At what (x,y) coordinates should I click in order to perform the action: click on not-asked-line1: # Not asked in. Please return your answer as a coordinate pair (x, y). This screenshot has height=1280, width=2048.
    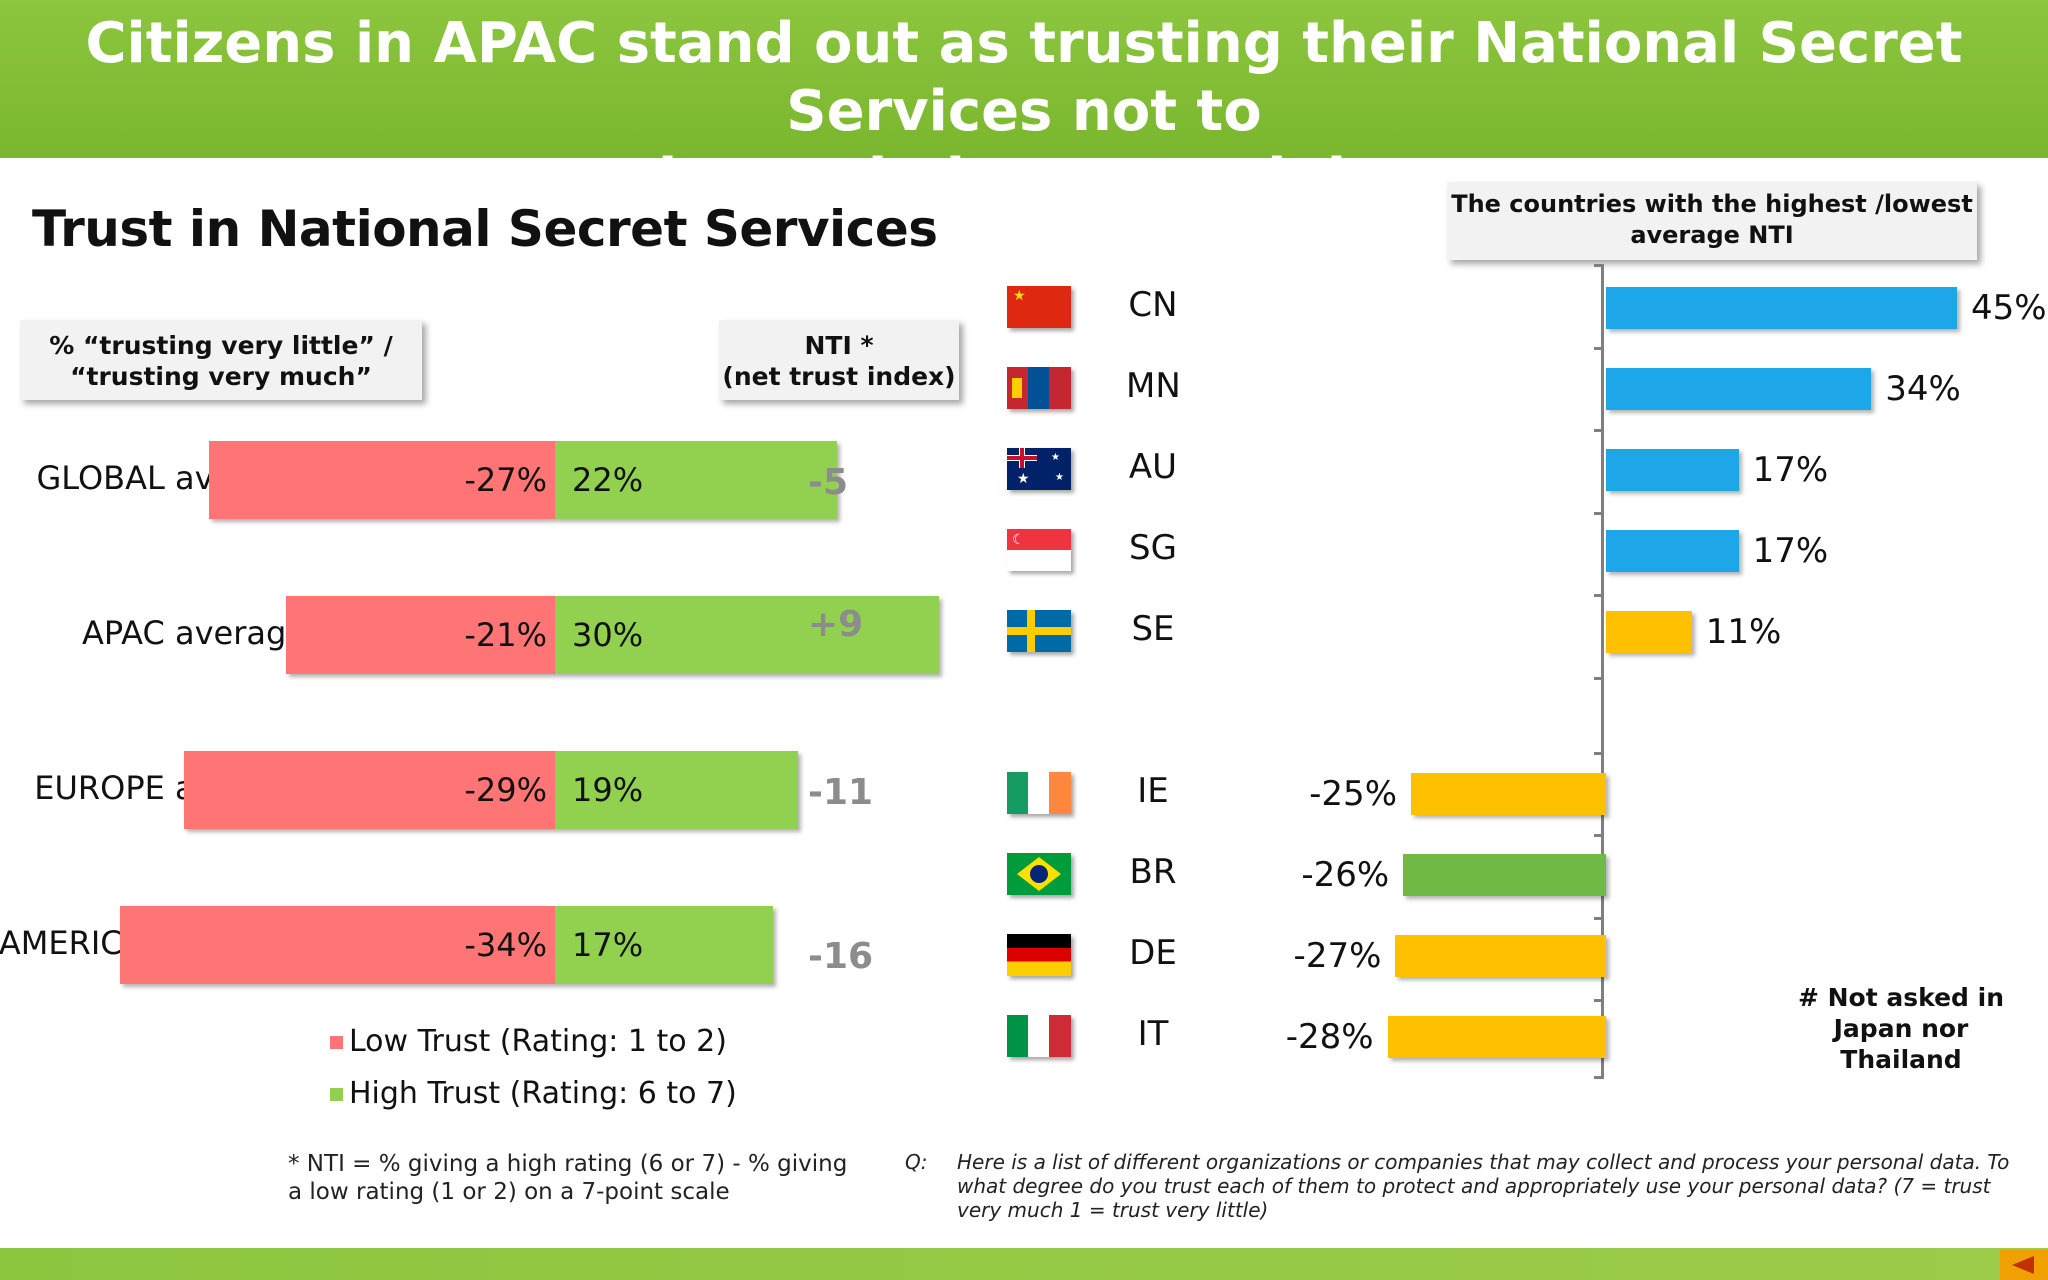
    Looking at the image, I should click on (1901, 997).